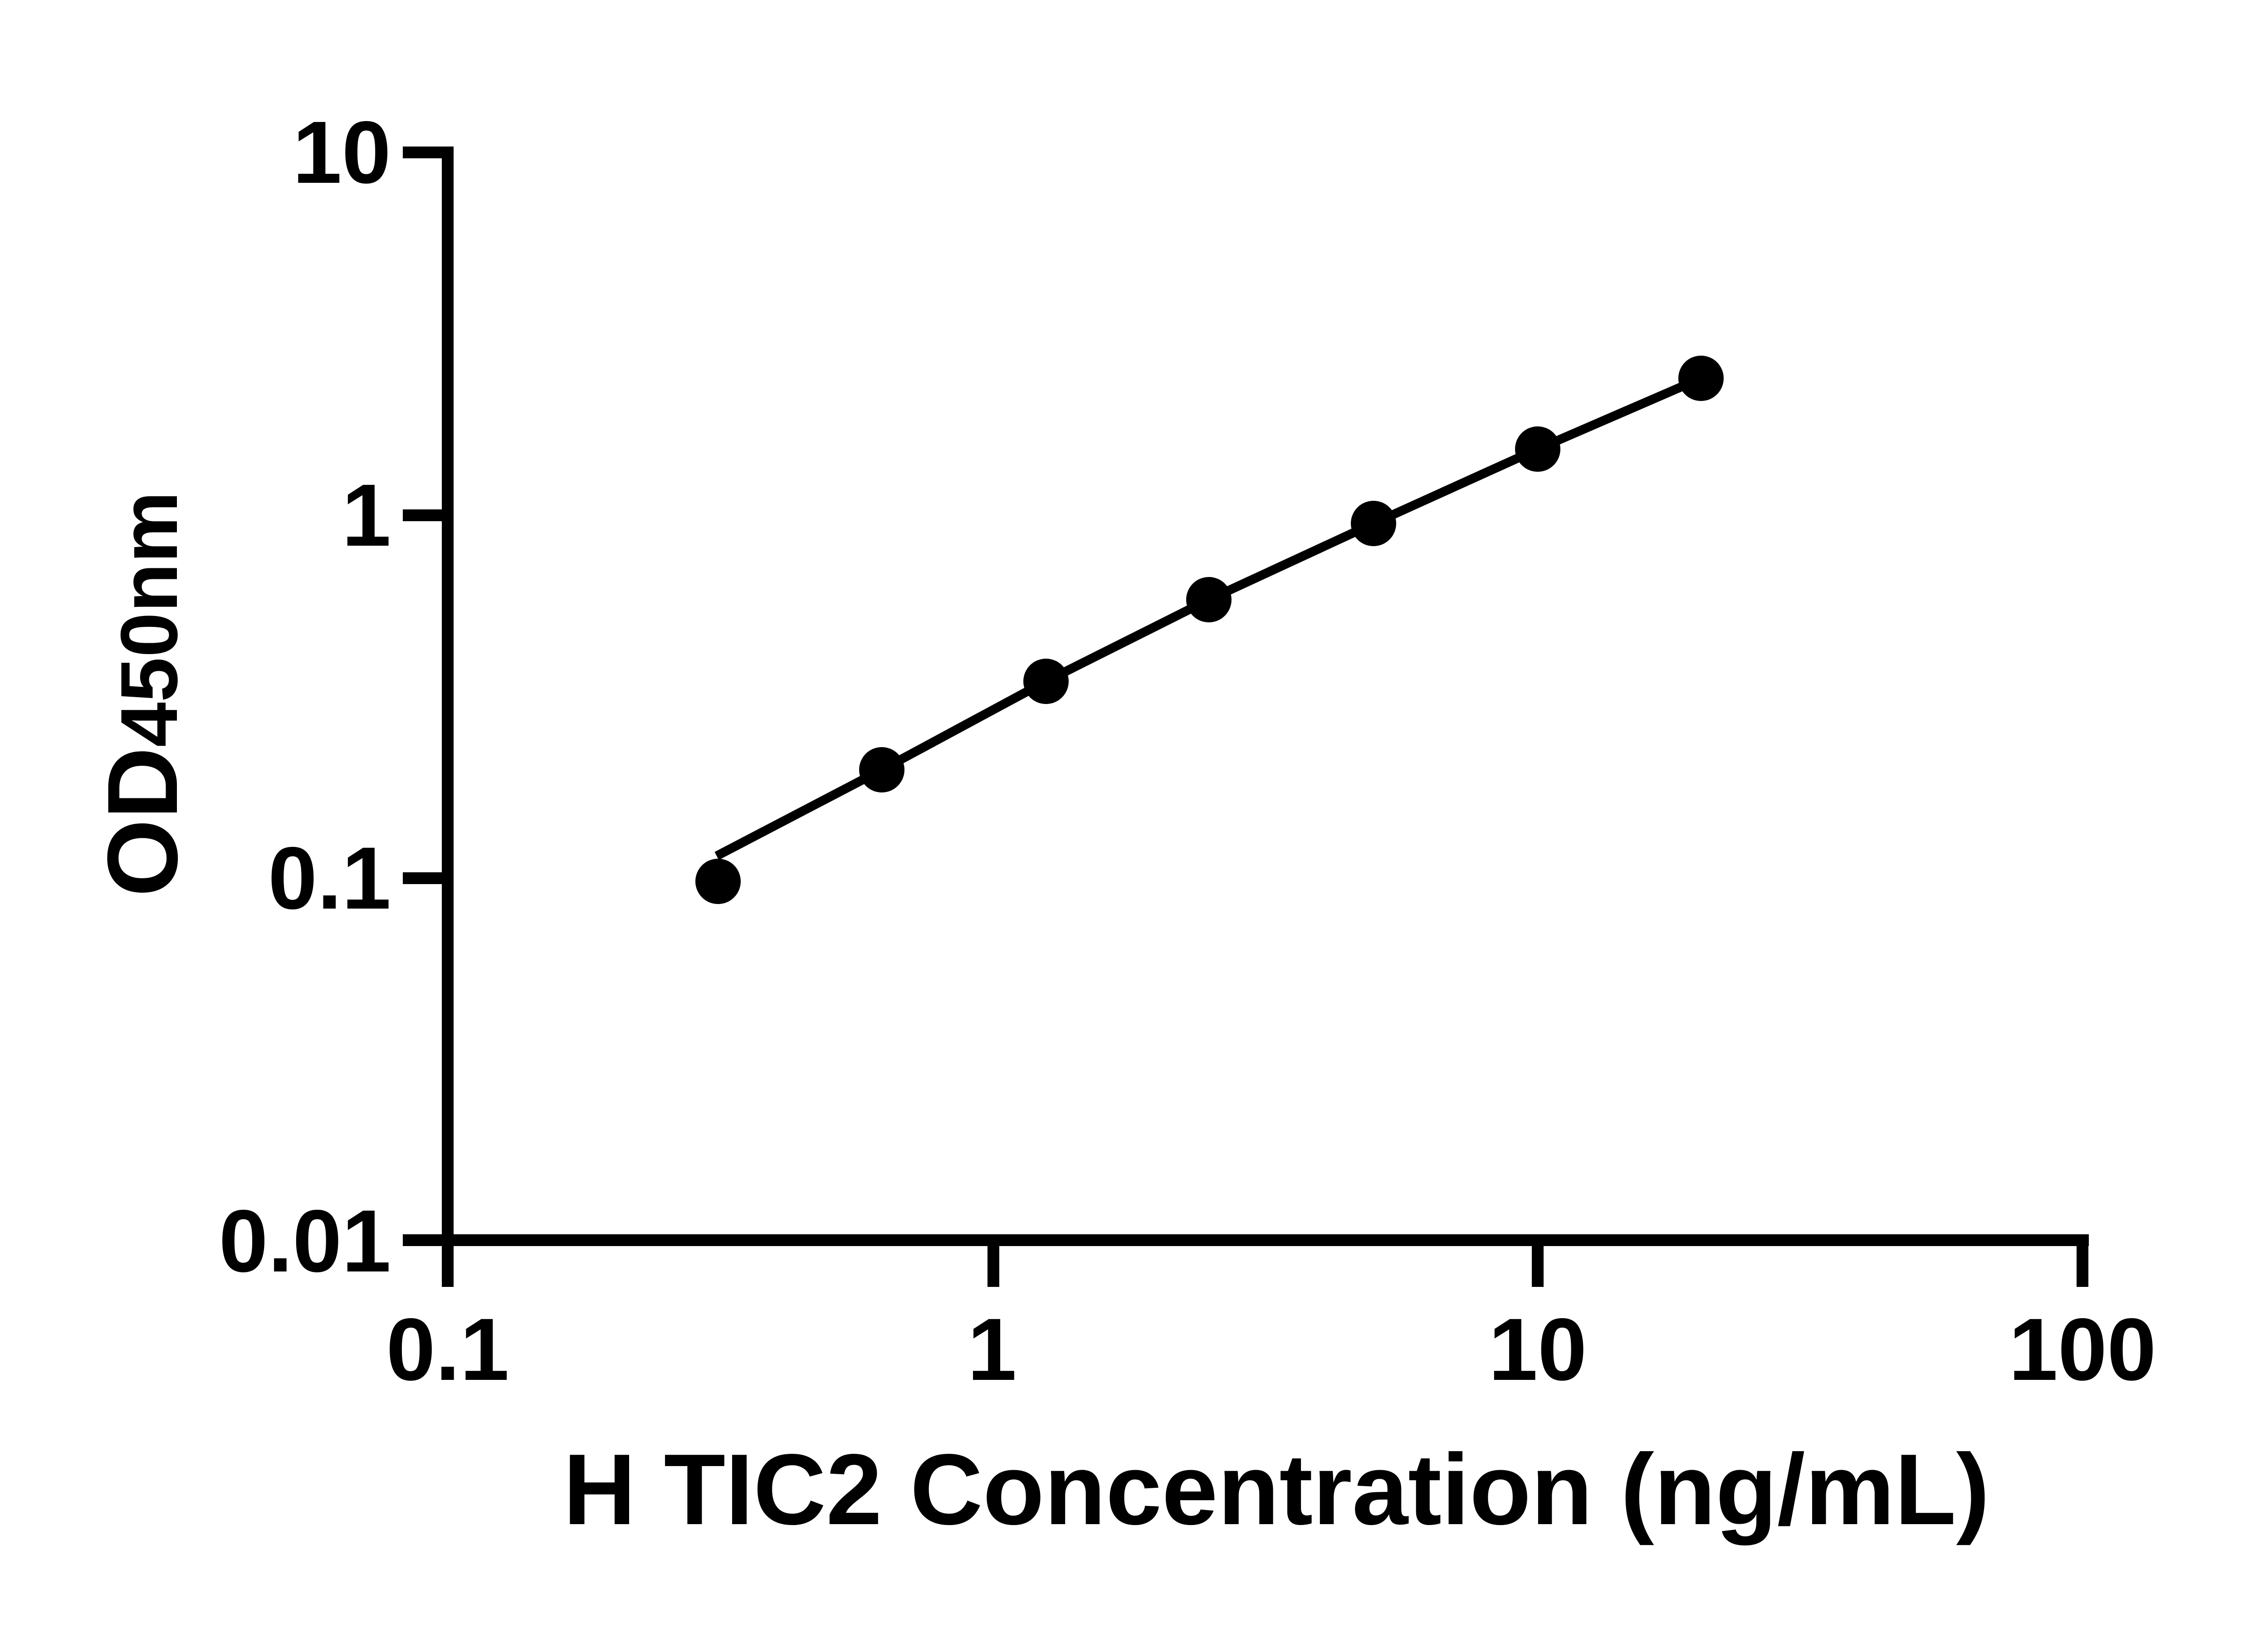  What do you see at coordinates (2083, 1349) in the screenshot?
I see `svg-text: 100` at bounding box center [2083, 1349].